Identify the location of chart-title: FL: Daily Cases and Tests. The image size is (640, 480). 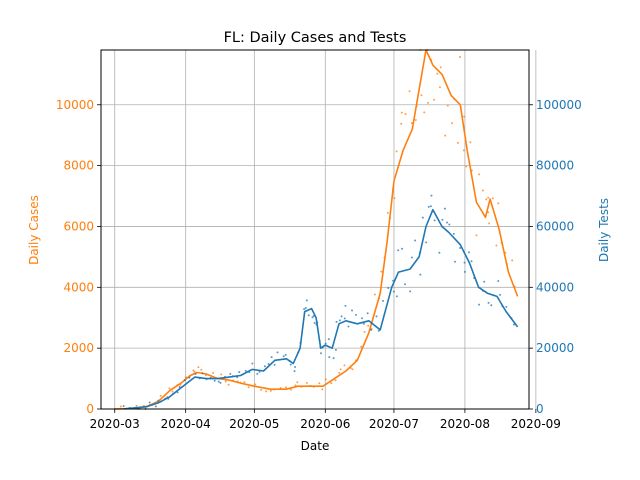
(315, 38).